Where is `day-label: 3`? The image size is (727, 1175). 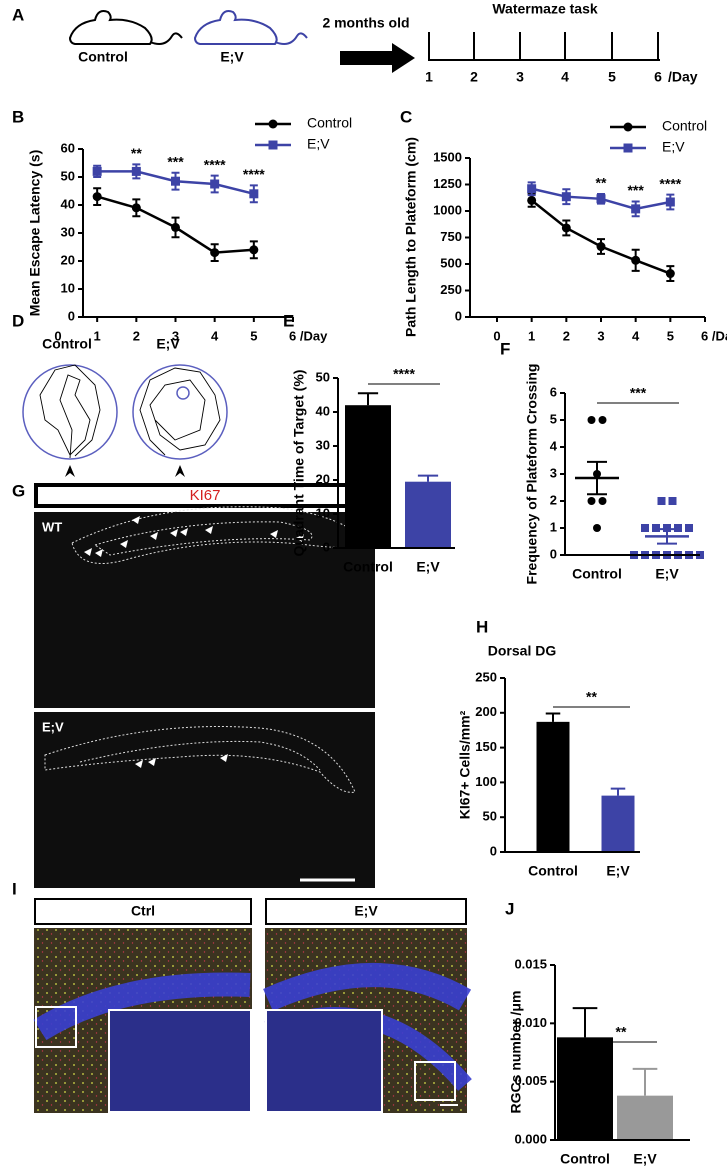 day-label: 3 is located at coordinates (520, 77).